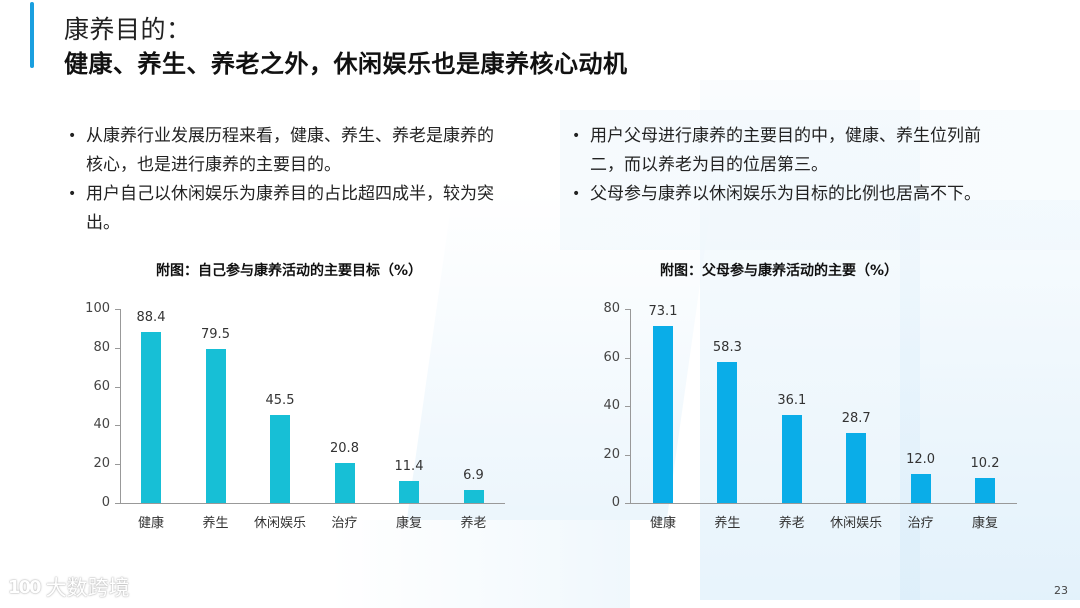 This screenshot has width=1080, height=608. Describe the element at coordinates (128, 29) in the screenshot. I see `page-title: 康养目的：` at that location.